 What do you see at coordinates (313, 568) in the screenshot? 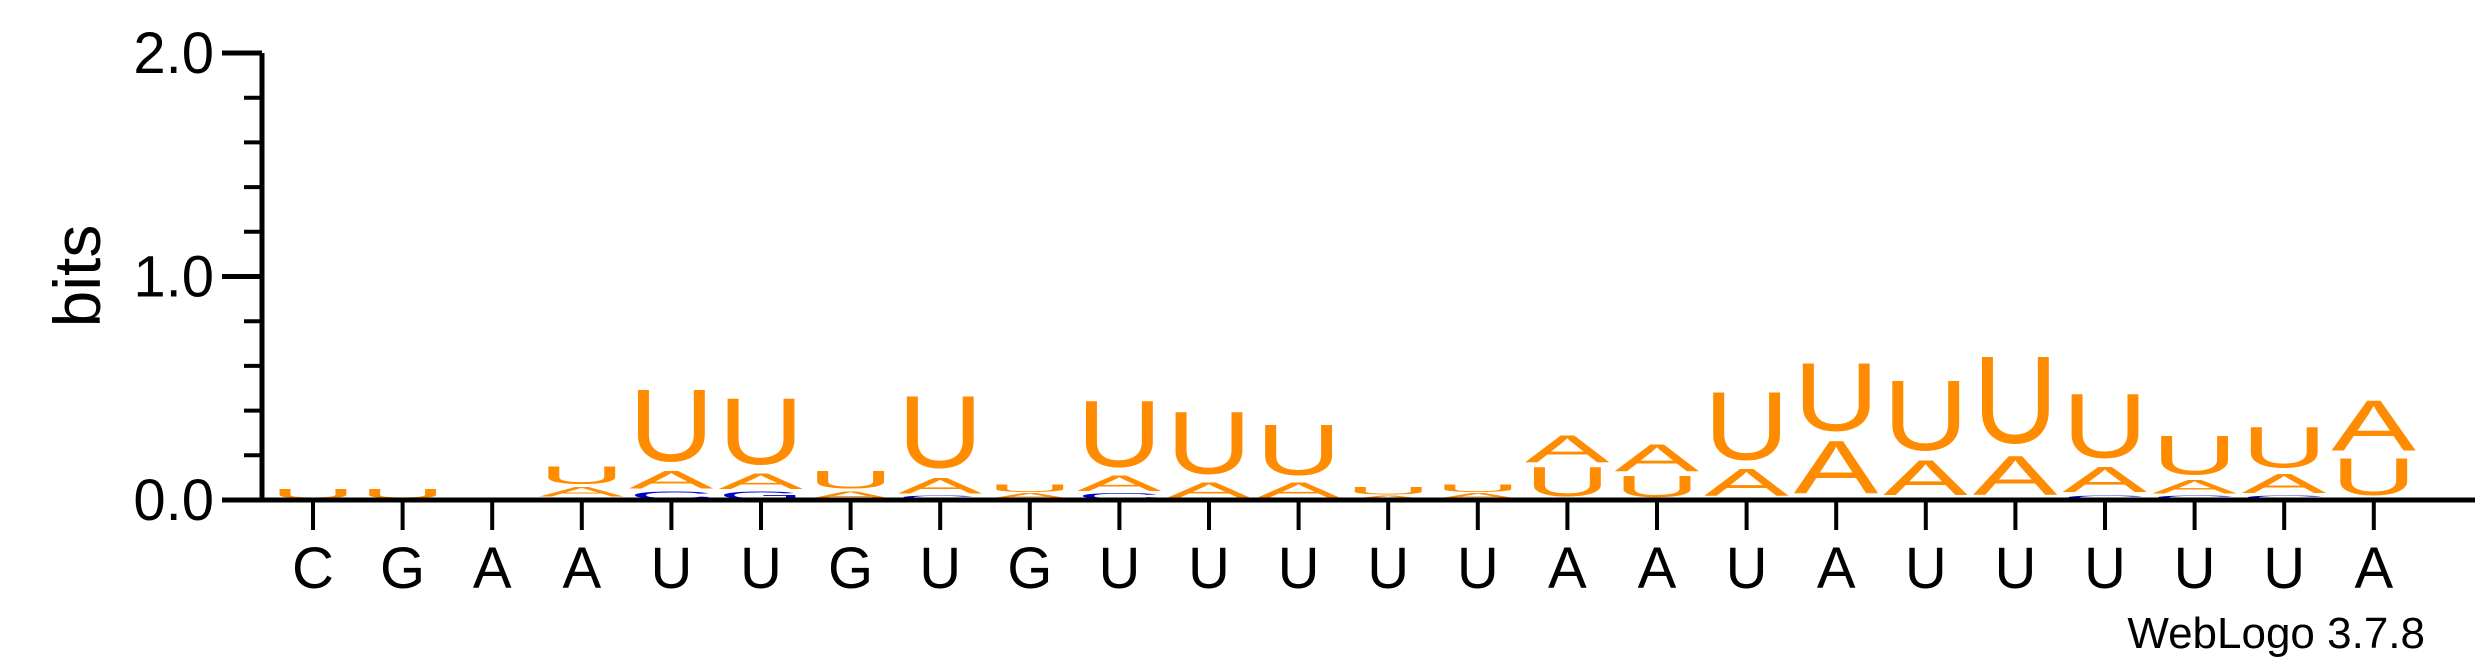
I see `x-position-label: C` at bounding box center [313, 568].